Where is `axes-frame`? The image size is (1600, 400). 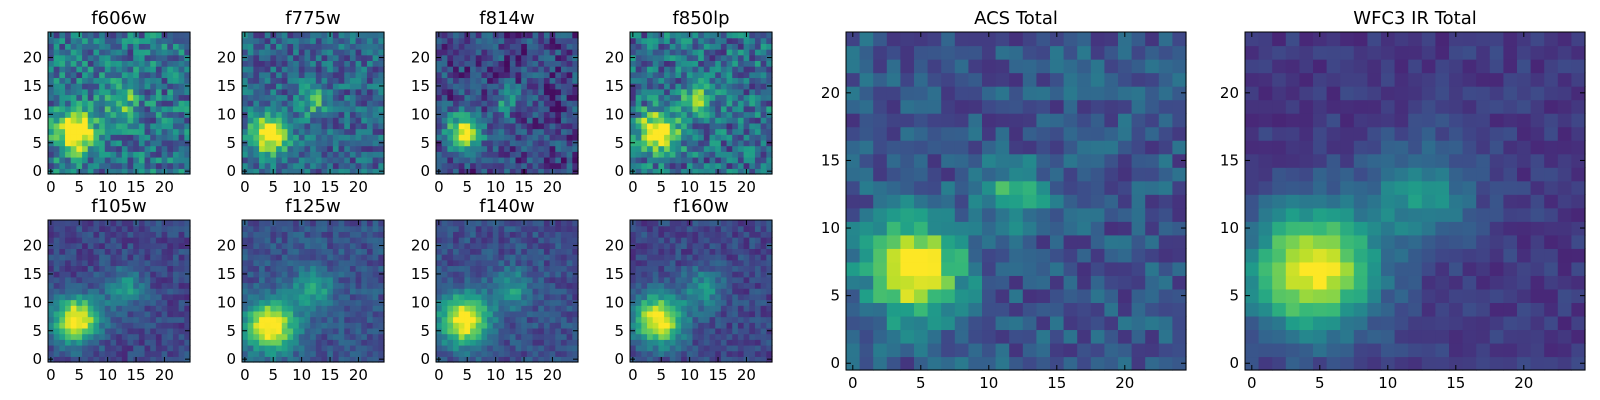
axes-frame is located at coordinates (313, 103).